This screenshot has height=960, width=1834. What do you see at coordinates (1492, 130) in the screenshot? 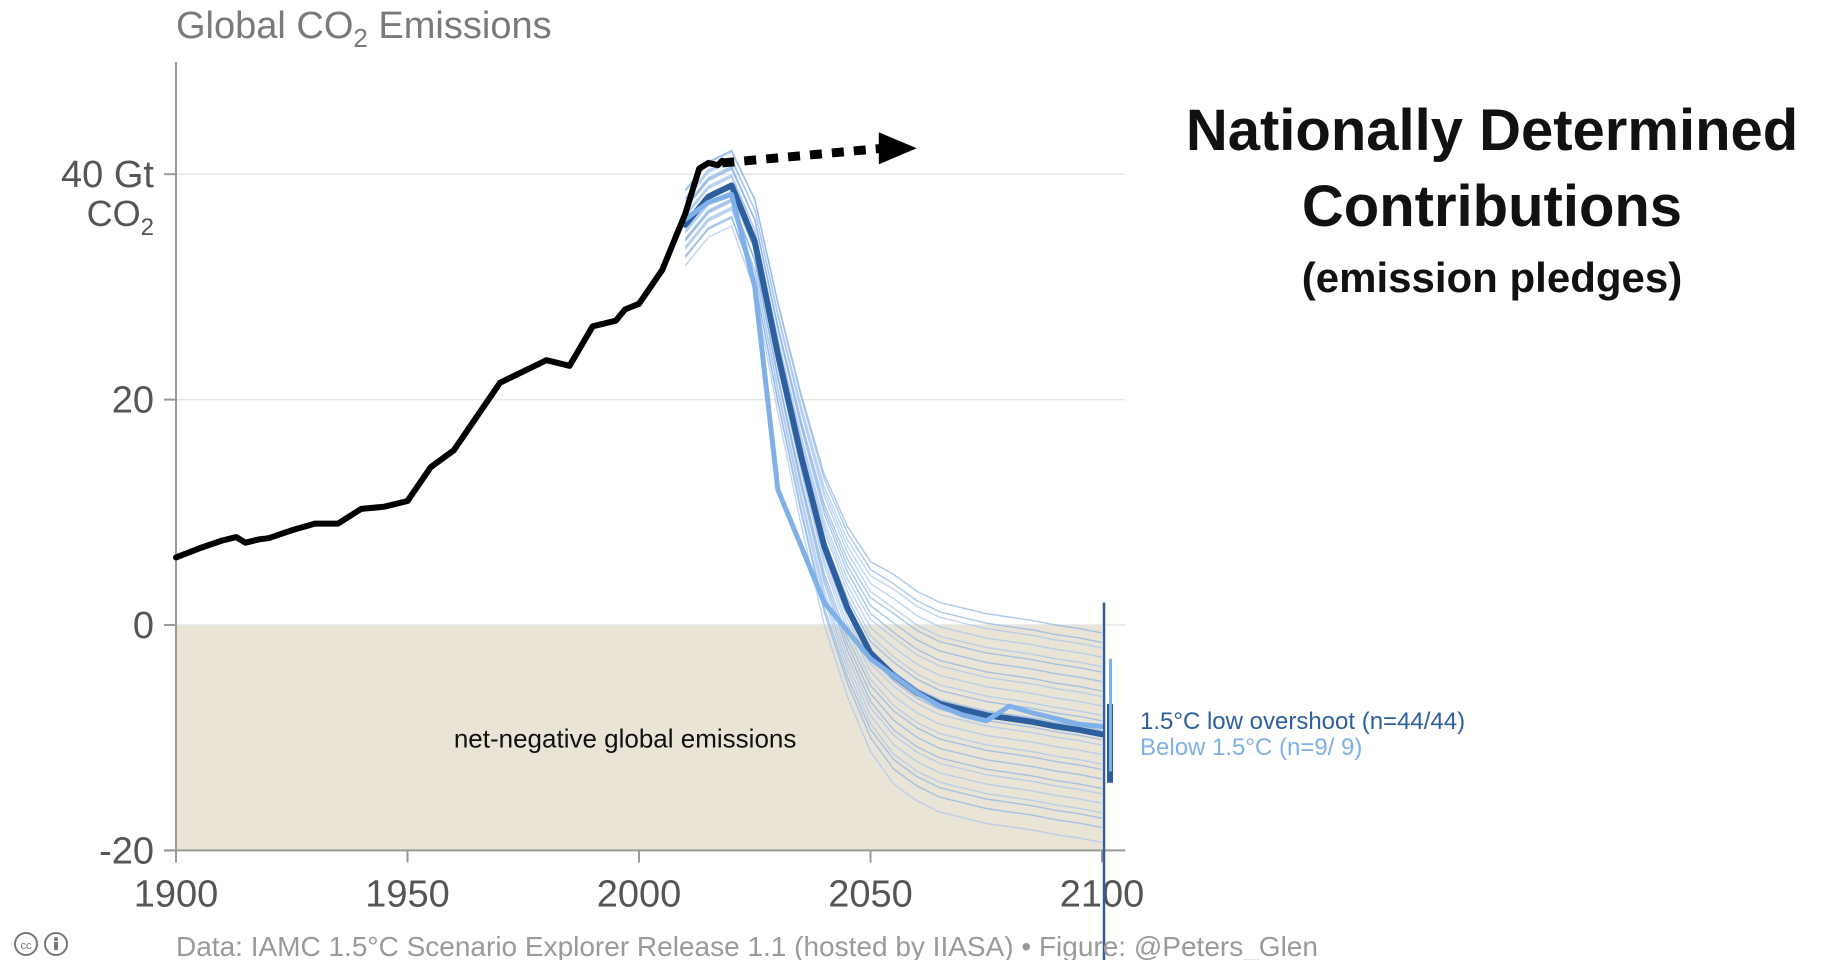
I see `ndc-headline-line-1: Nationally Determined` at bounding box center [1492, 130].